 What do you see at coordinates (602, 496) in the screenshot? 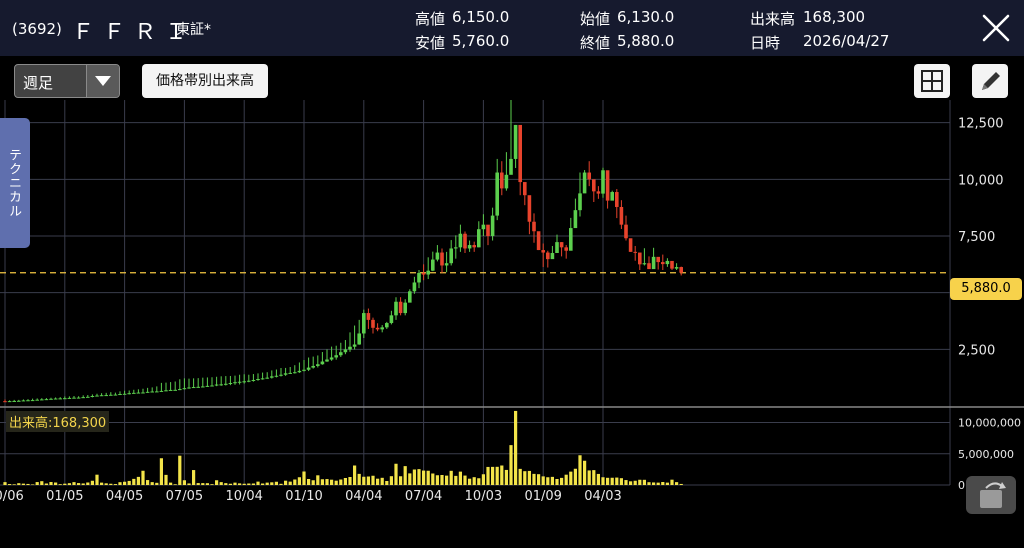
I see `date-tick-label: 04/03` at bounding box center [602, 496].